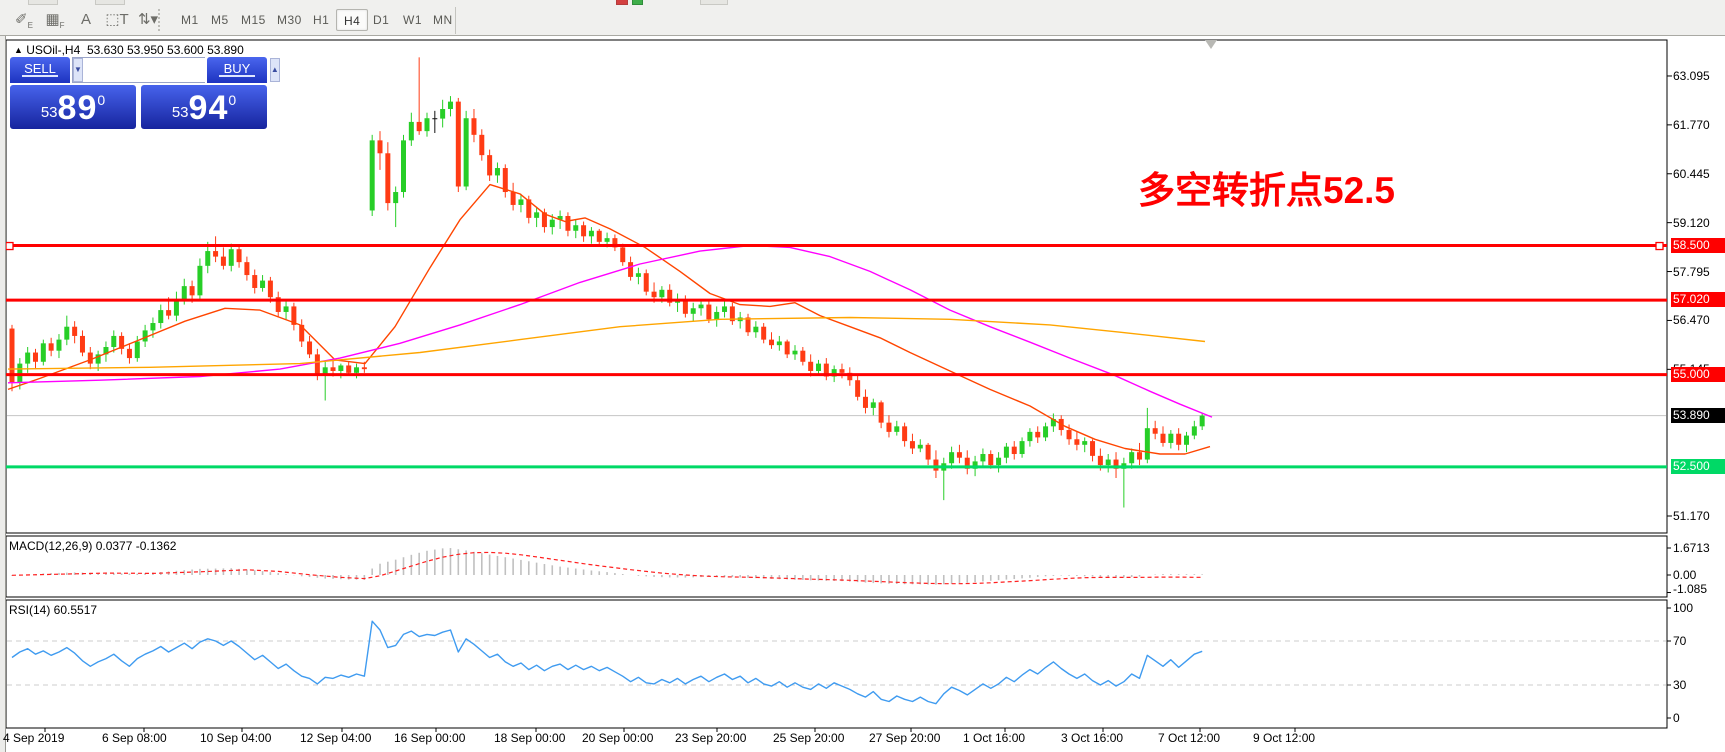 This screenshot has height=752, width=1725. What do you see at coordinates (862, 2) in the screenshot?
I see `clipped-toolbar-row` at bounding box center [862, 2].